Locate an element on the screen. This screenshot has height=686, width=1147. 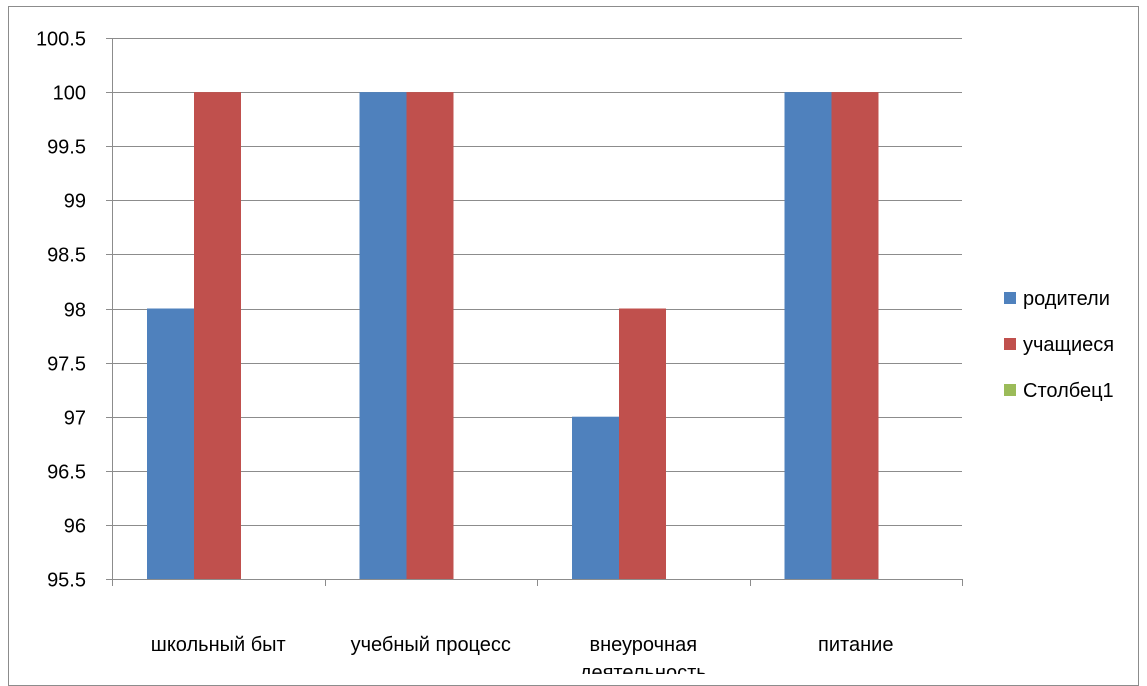
y-tick-label: 96.5 is located at coordinates (66, 473).